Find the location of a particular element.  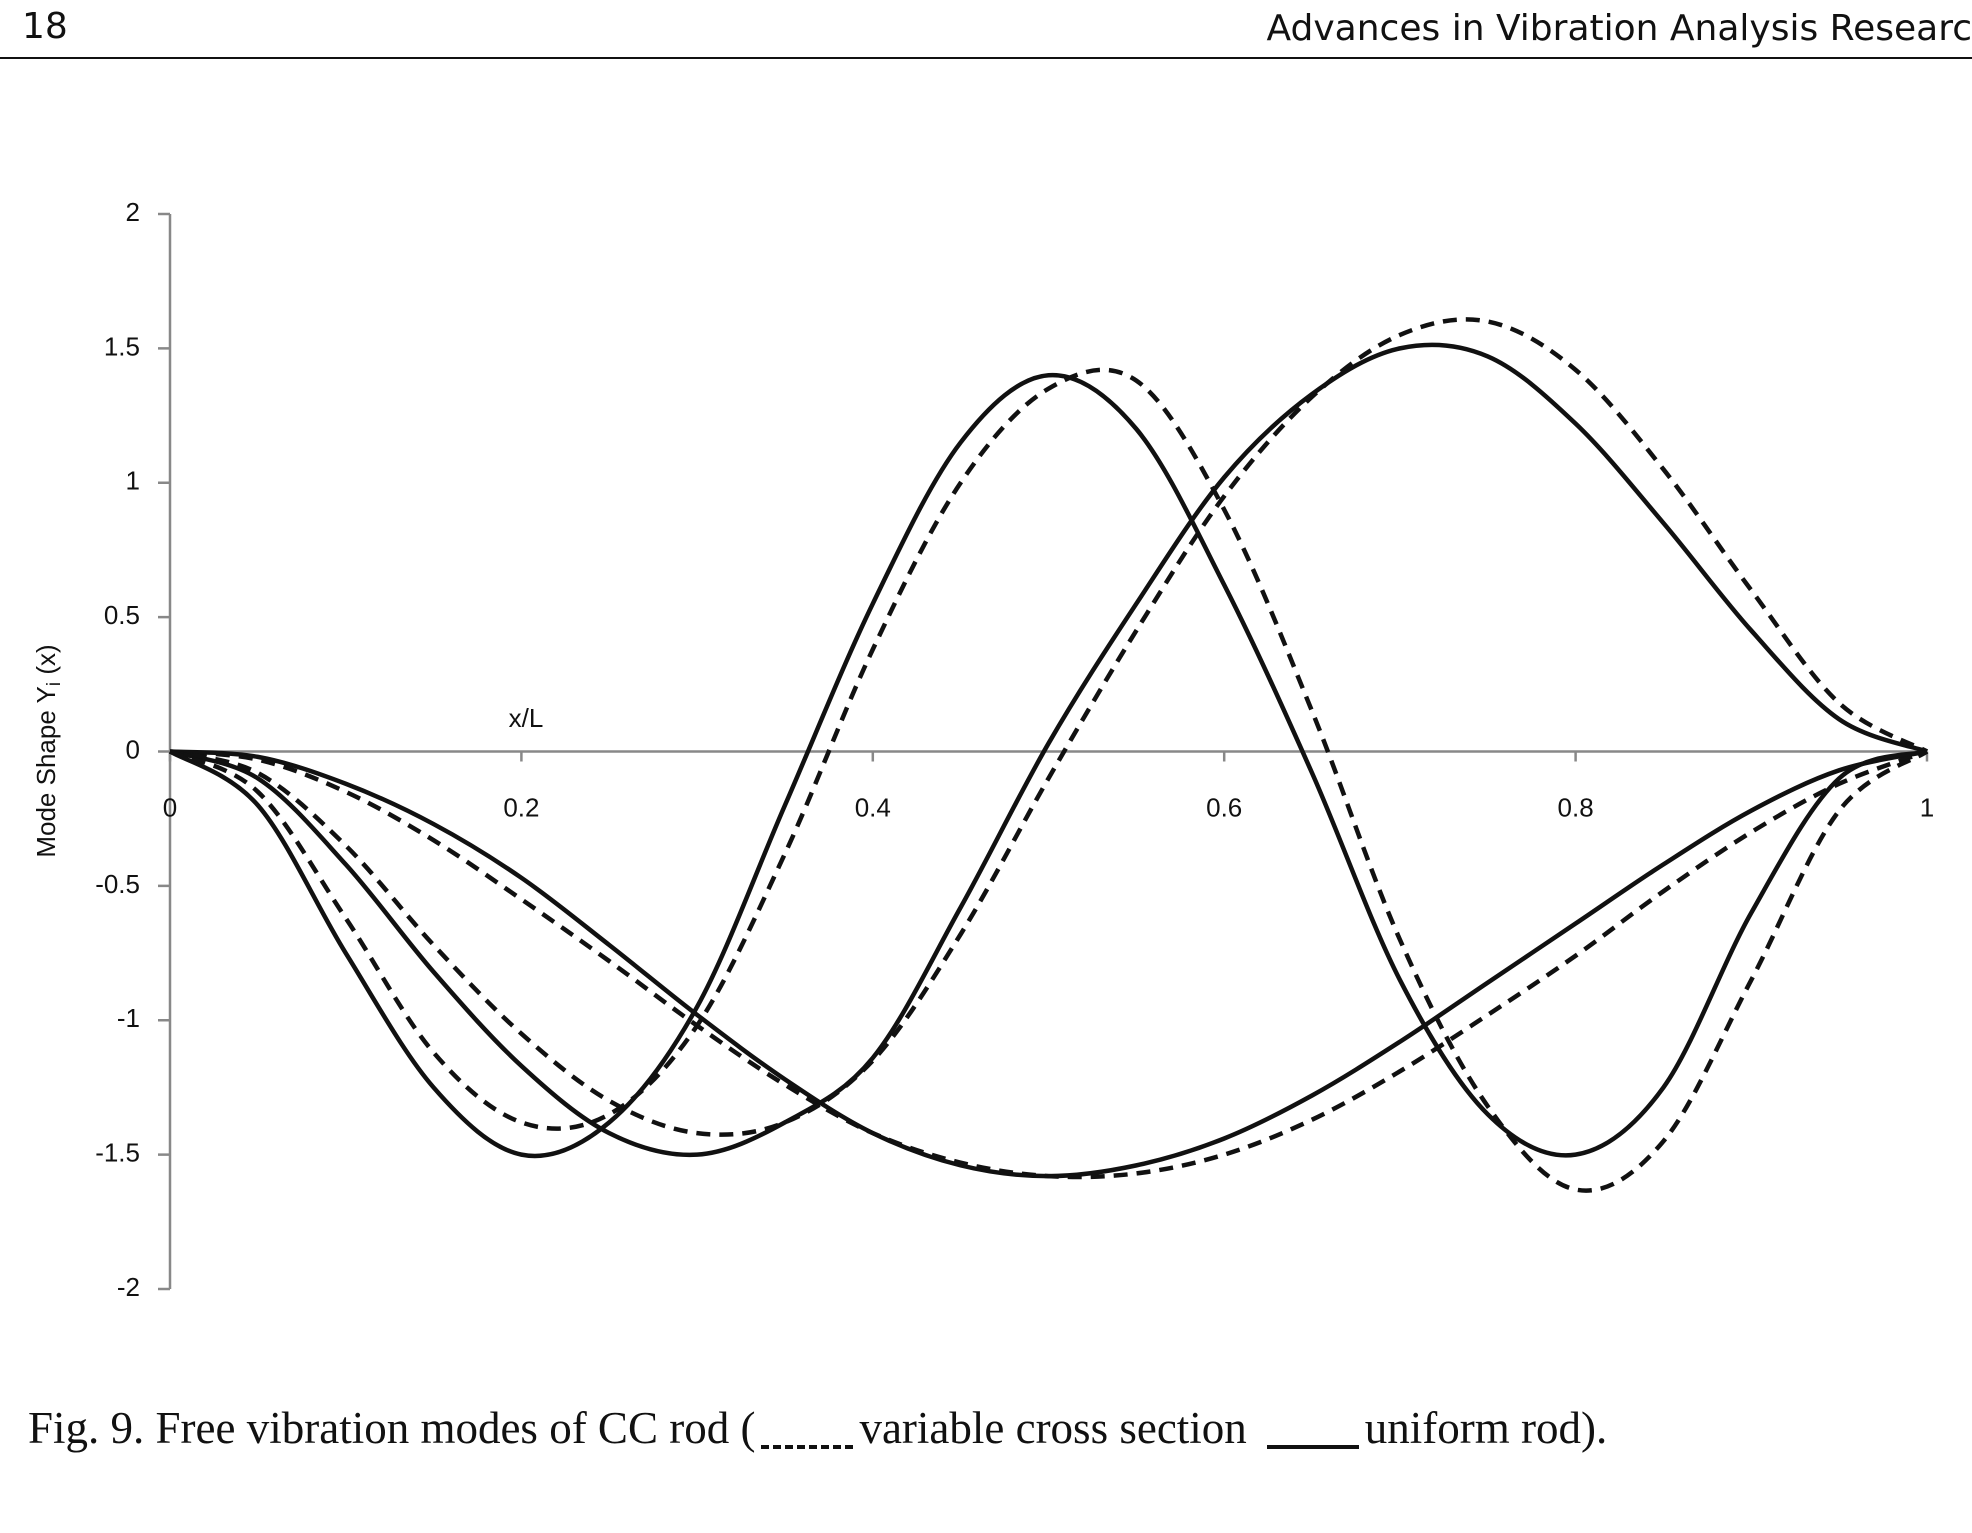

caption-text: Fig. 9. Free vibration modes of CC rod ( is located at coordinates (392, 1428).